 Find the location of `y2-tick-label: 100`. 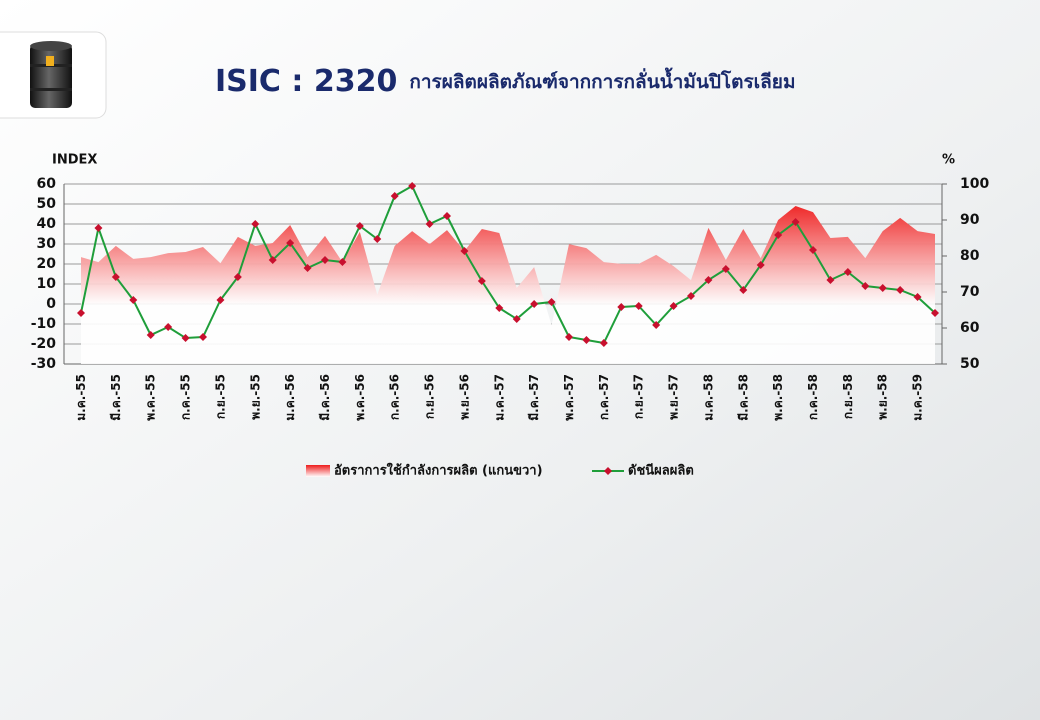

y2-tick-label: 100 is located at coordinates (974, 184).